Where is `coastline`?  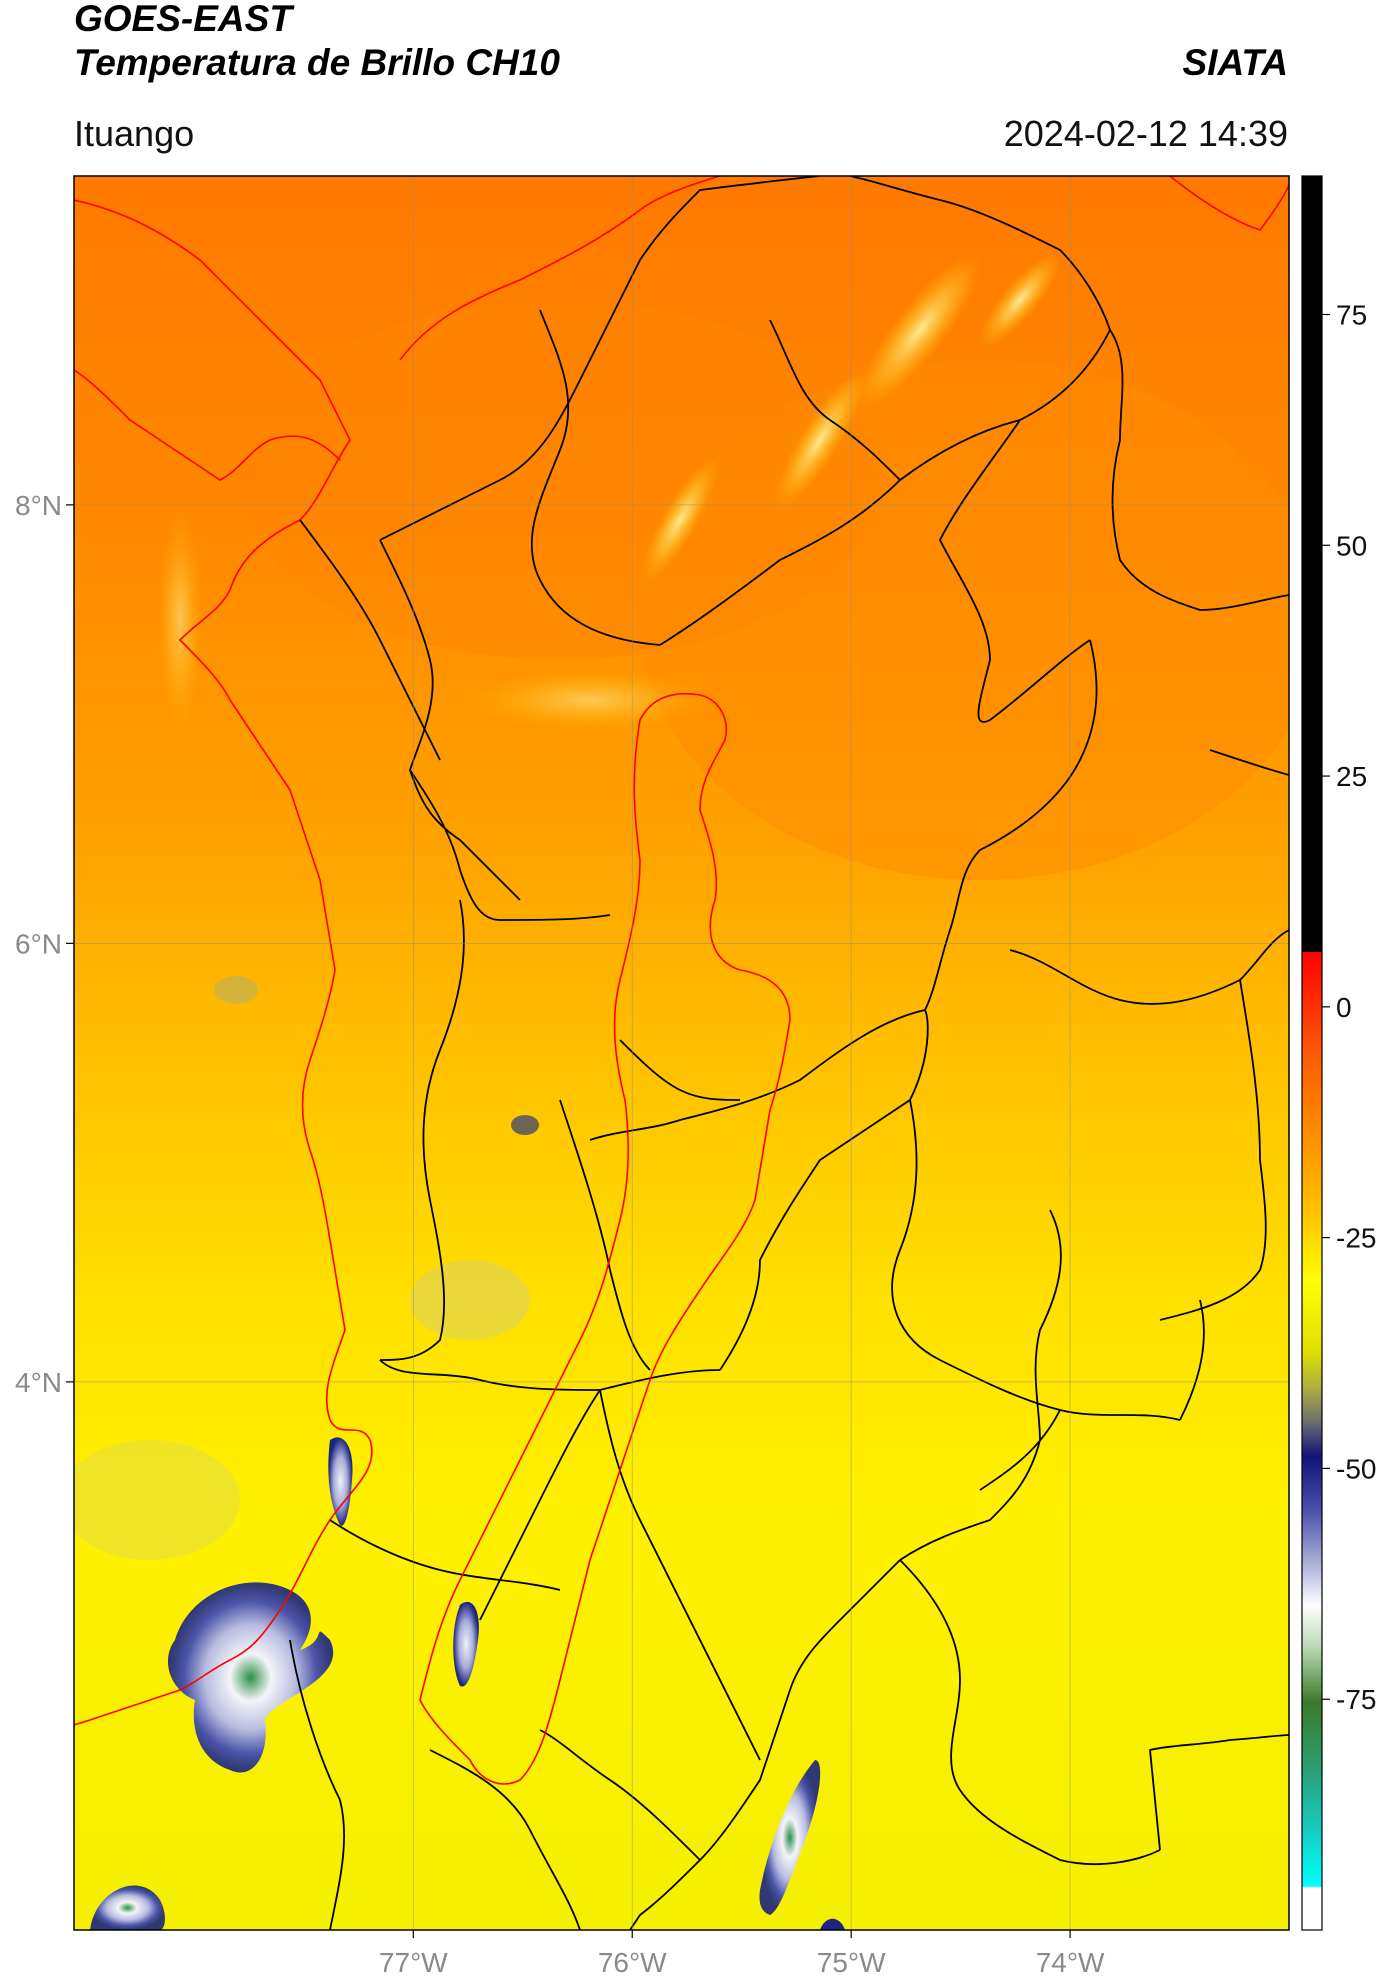
coastline is located at coordinates (681, 328).